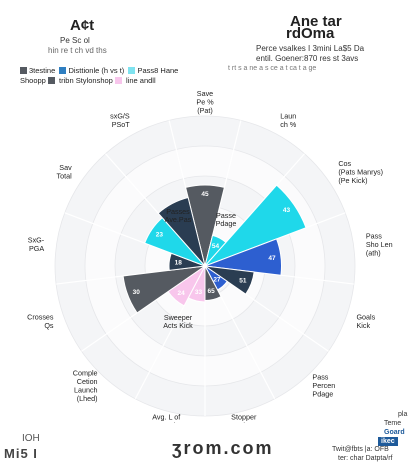 This screenshot has width=410, height=468. Describe the element at coordinates (96, 70) in the screenshot. I see `legend-label: Disttionle (h vs t)` at that location.